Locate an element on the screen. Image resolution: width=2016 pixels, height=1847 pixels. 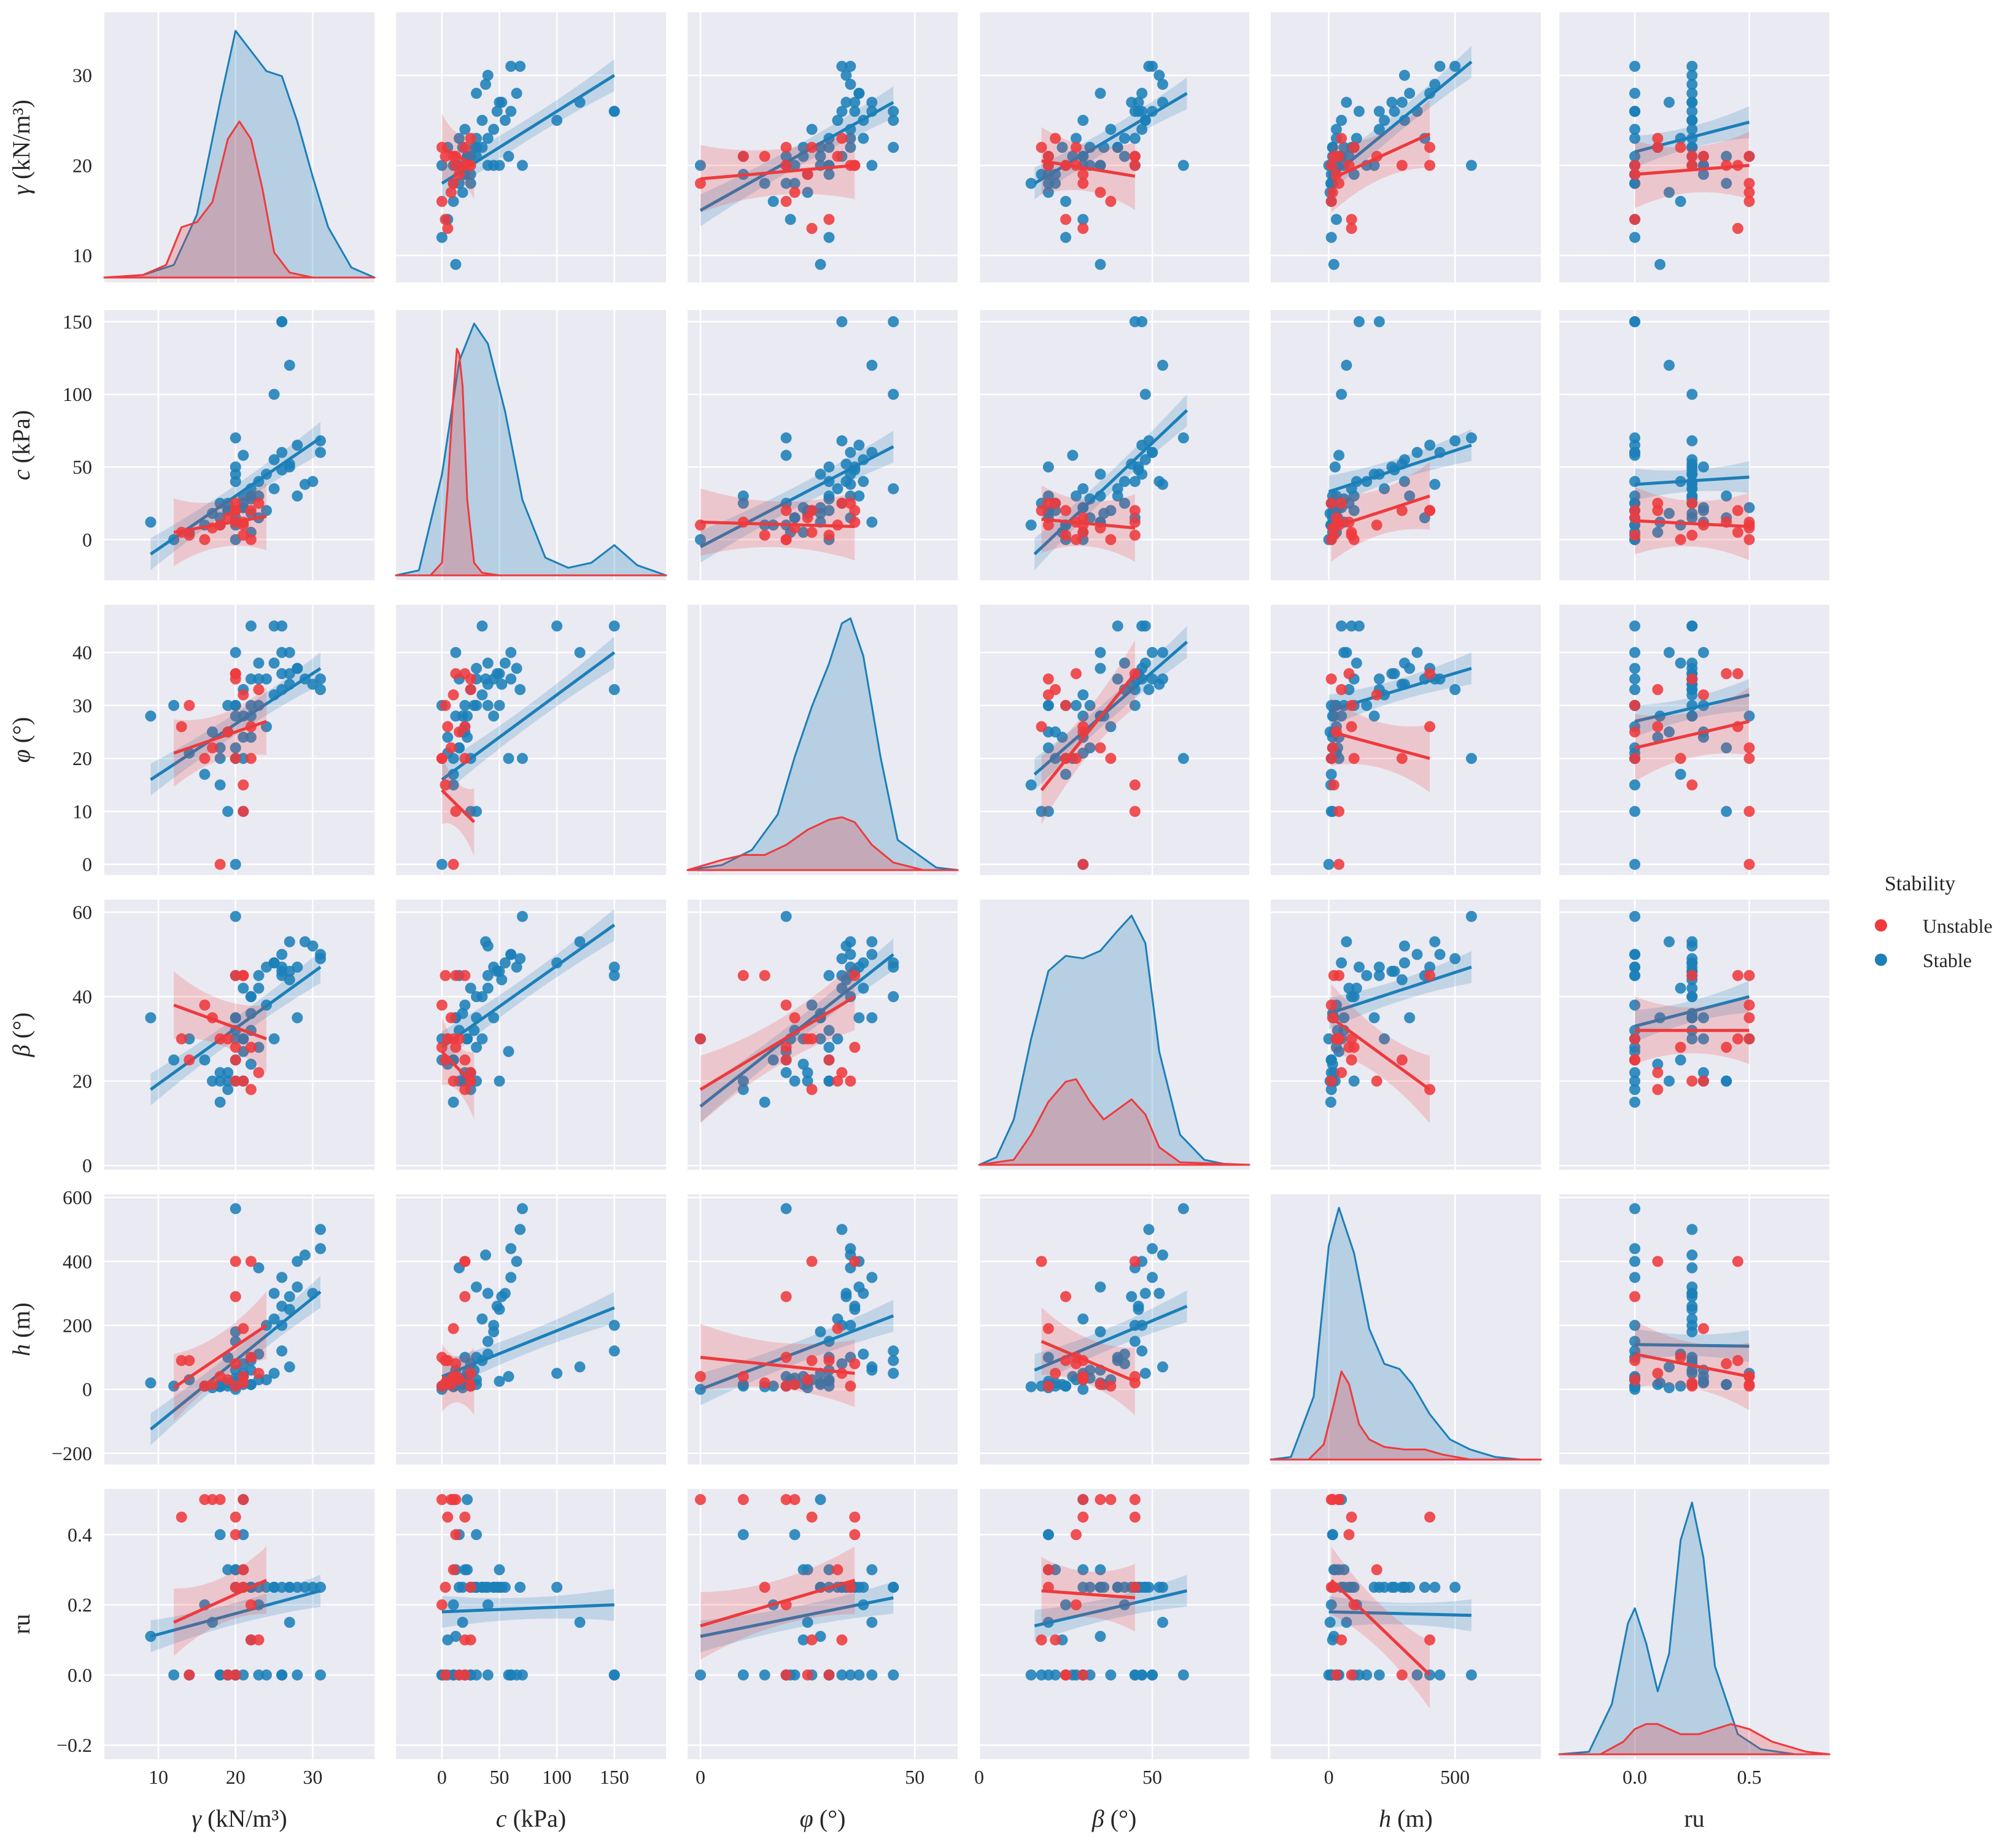
x-tick-label: 0 is located at coordinates (442, 1777).